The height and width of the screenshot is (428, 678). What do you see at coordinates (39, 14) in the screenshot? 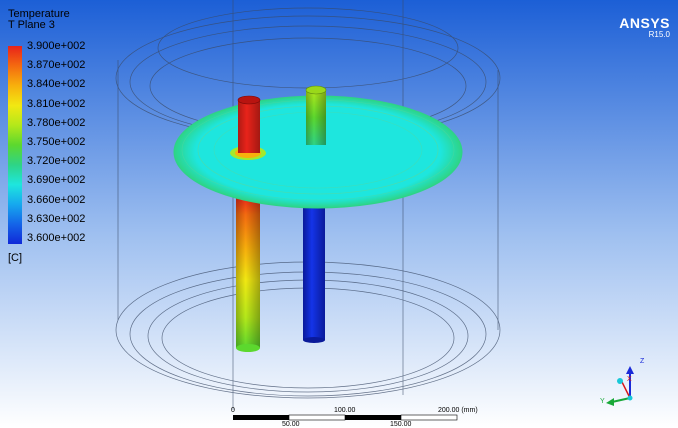
I see `legend-title: Temperature` at bounding box center [39, 14].